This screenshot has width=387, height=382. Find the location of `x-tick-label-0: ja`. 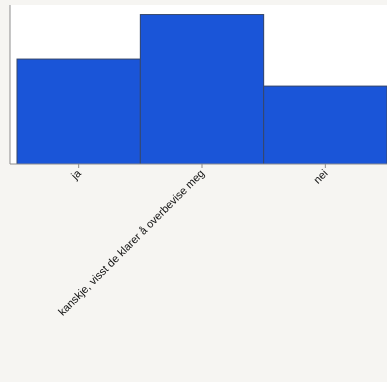

x-tick-label-0: ja is located at coordinates (77, 175).